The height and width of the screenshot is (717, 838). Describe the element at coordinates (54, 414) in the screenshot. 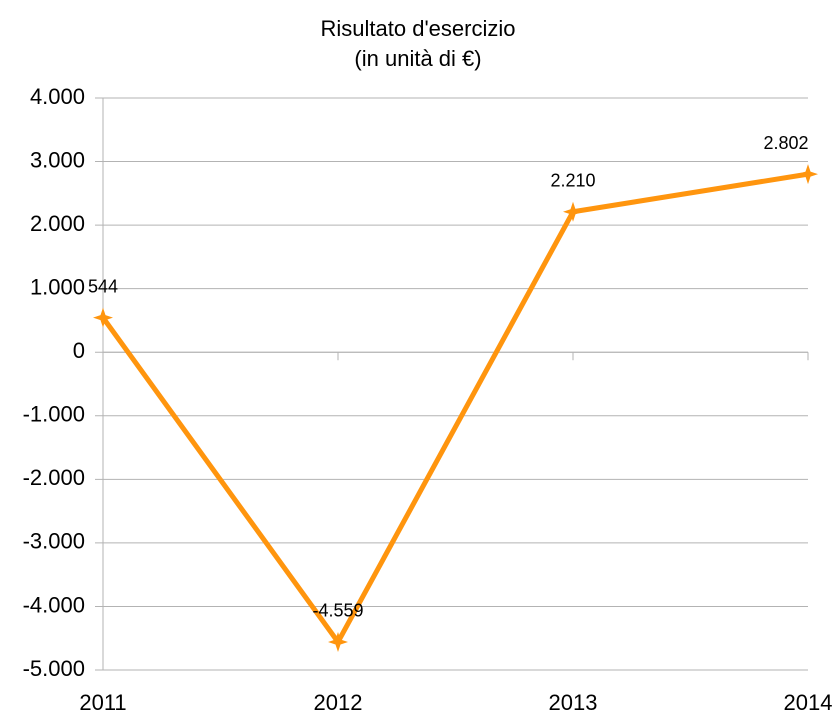

I see `y-tick-label: -1.000` at that location.